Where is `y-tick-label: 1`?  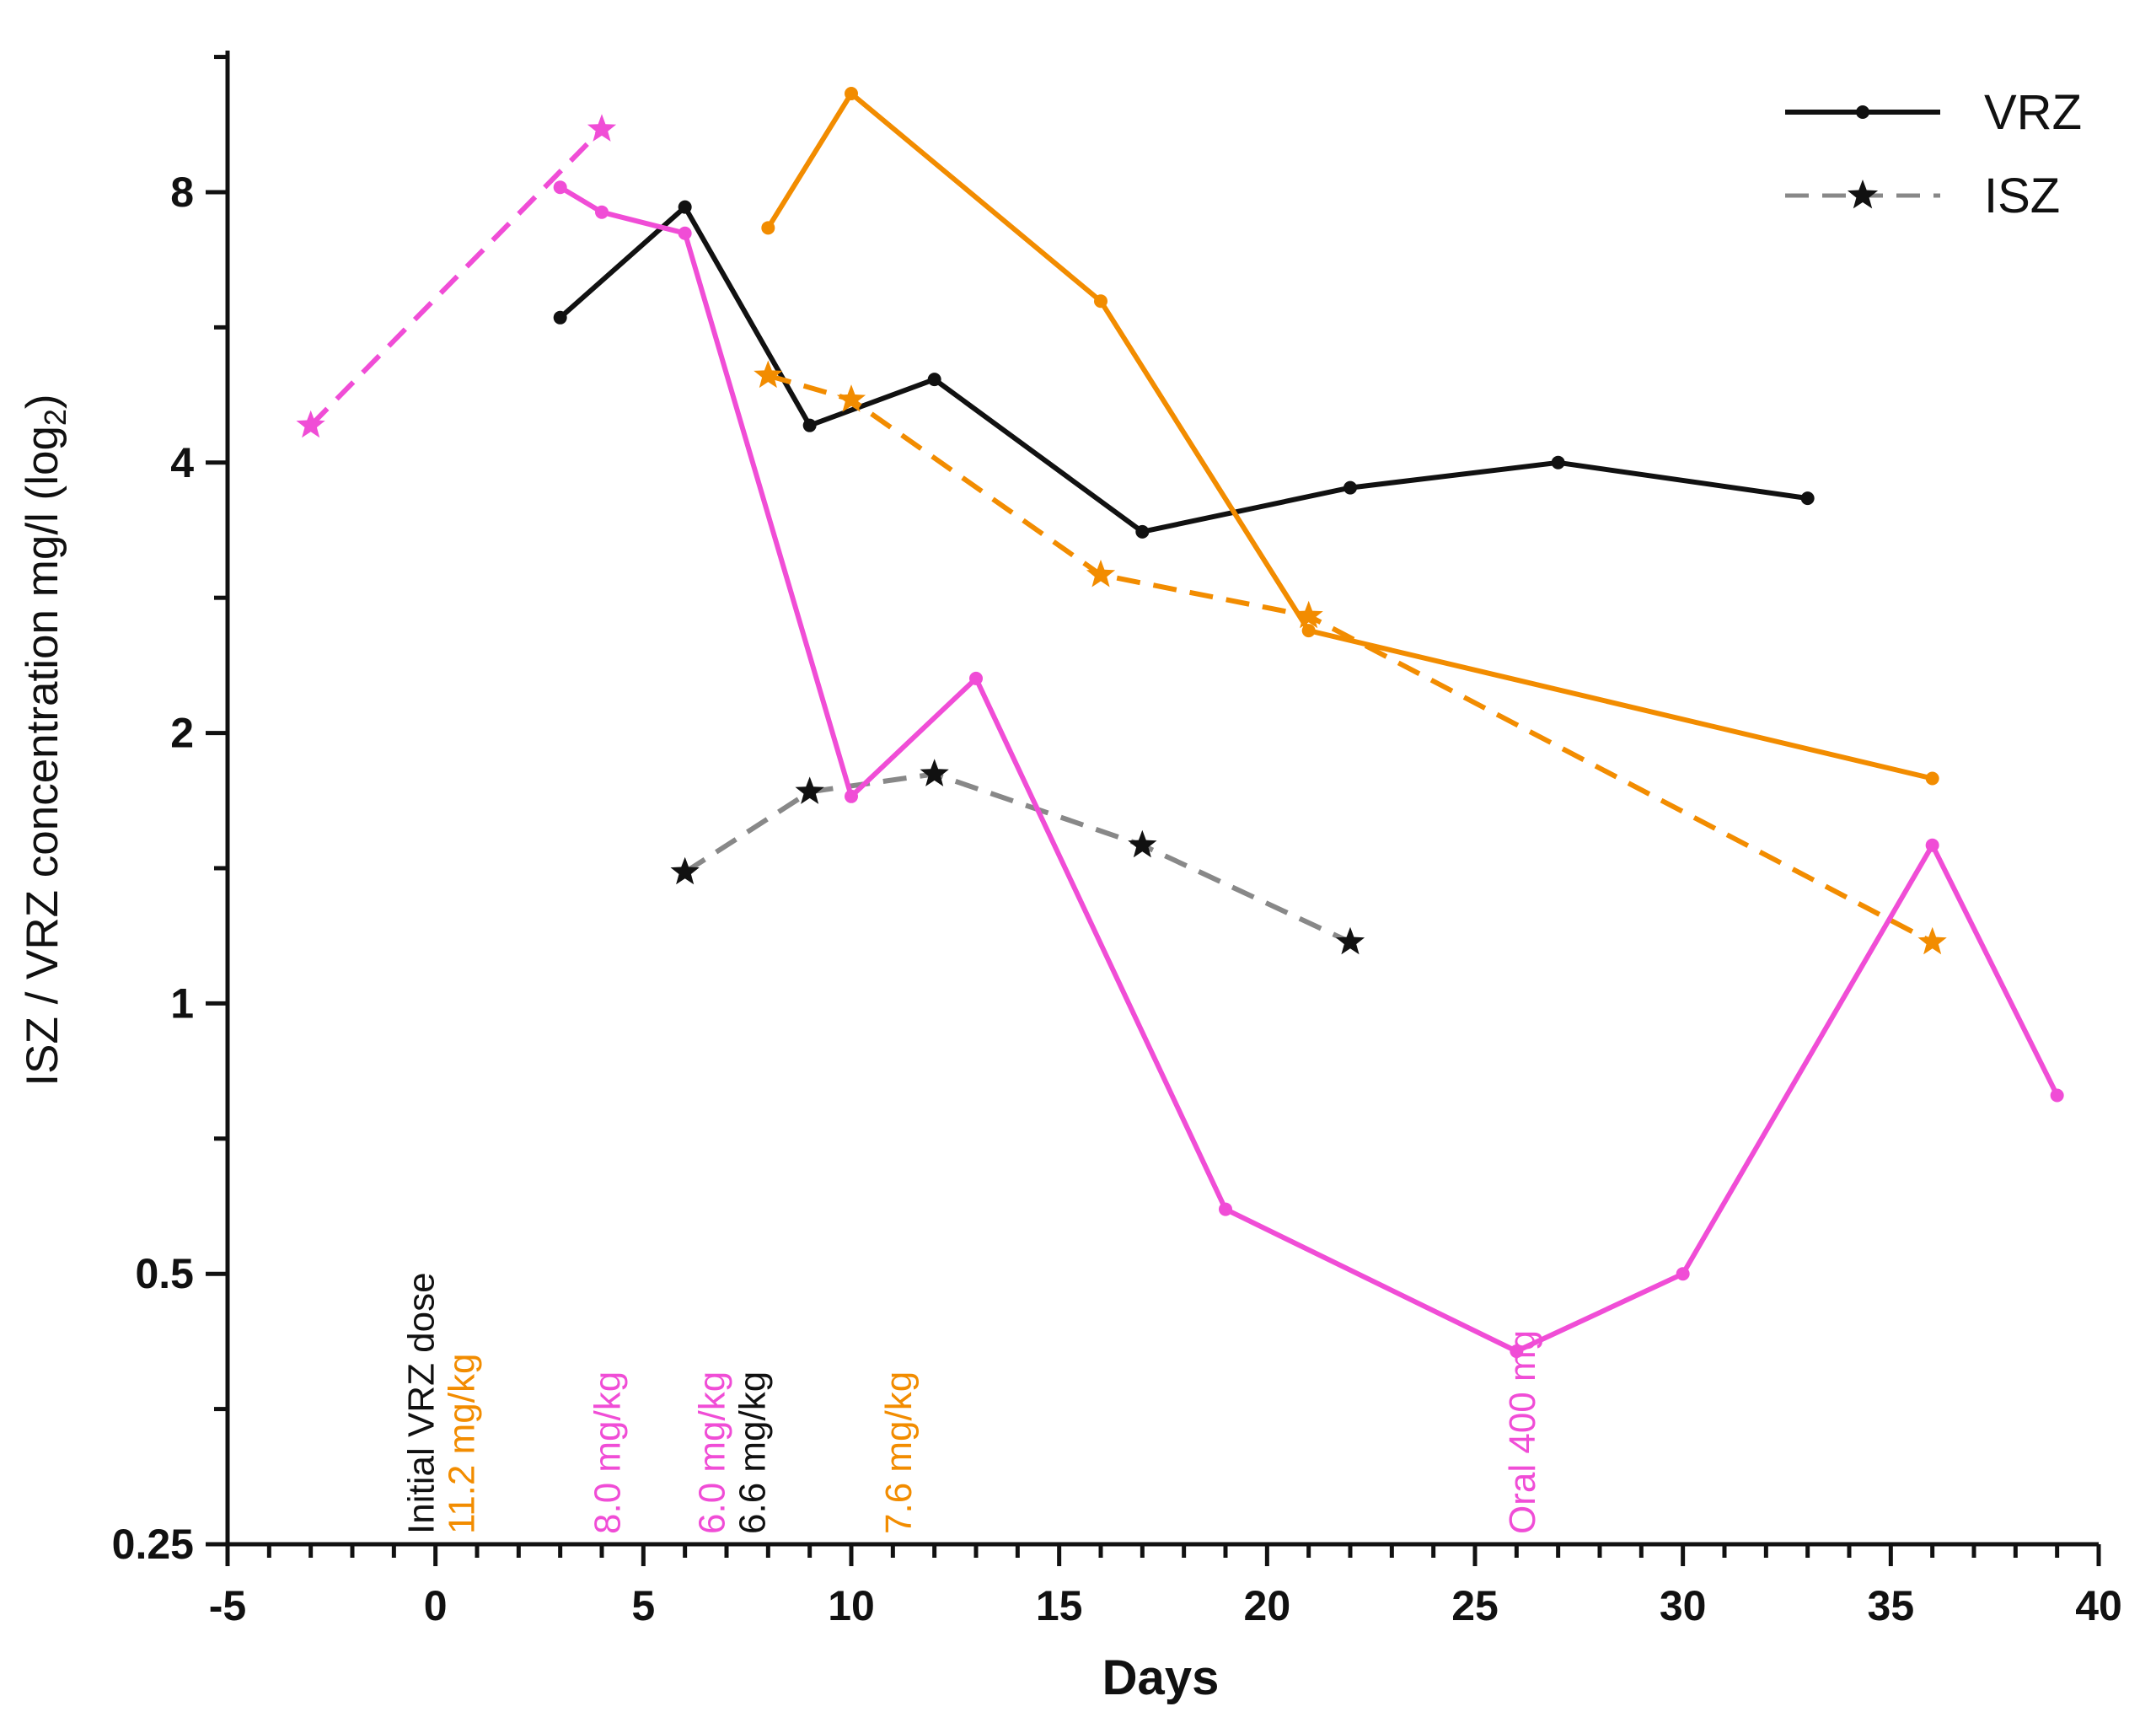
y-tick-label: 1 is located at coordinates (182, 1003).